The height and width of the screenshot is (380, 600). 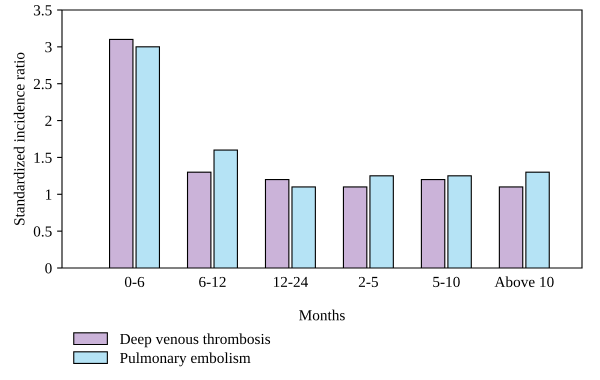 I want to click on y-tick-label: 2, so click(x=48, y=121).